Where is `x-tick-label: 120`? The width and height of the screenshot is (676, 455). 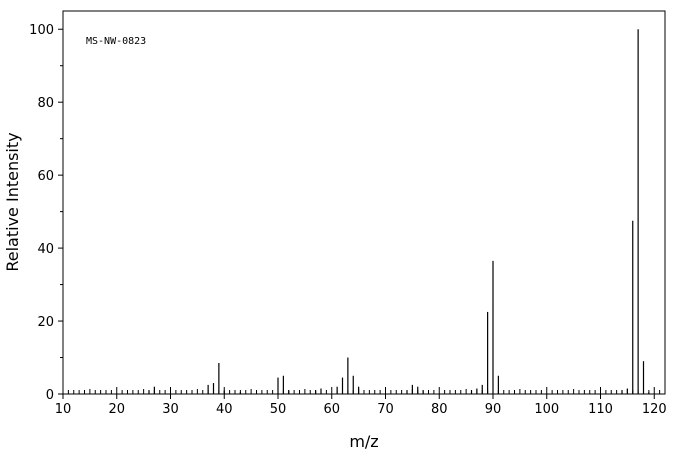 x-tick-label: 120 is located at coordinates (654, 409).